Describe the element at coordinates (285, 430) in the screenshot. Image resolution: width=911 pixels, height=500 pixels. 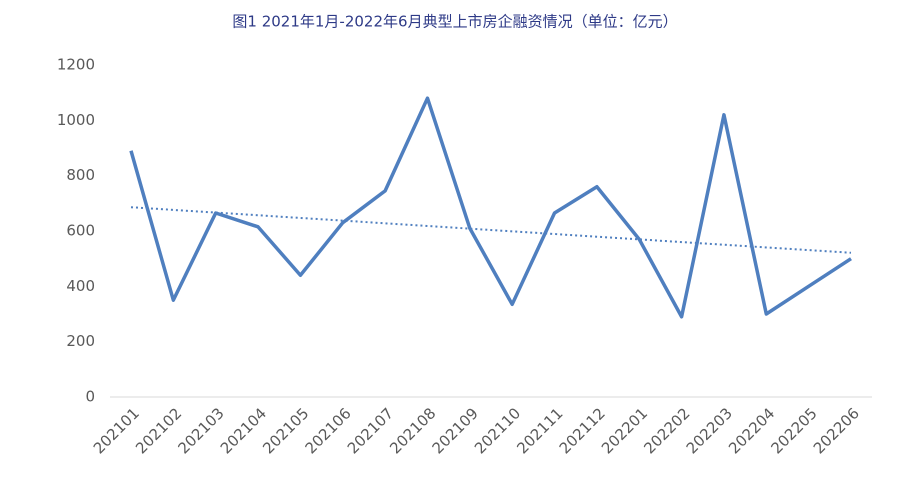
I see `x-tick-label: 202105` at that location.